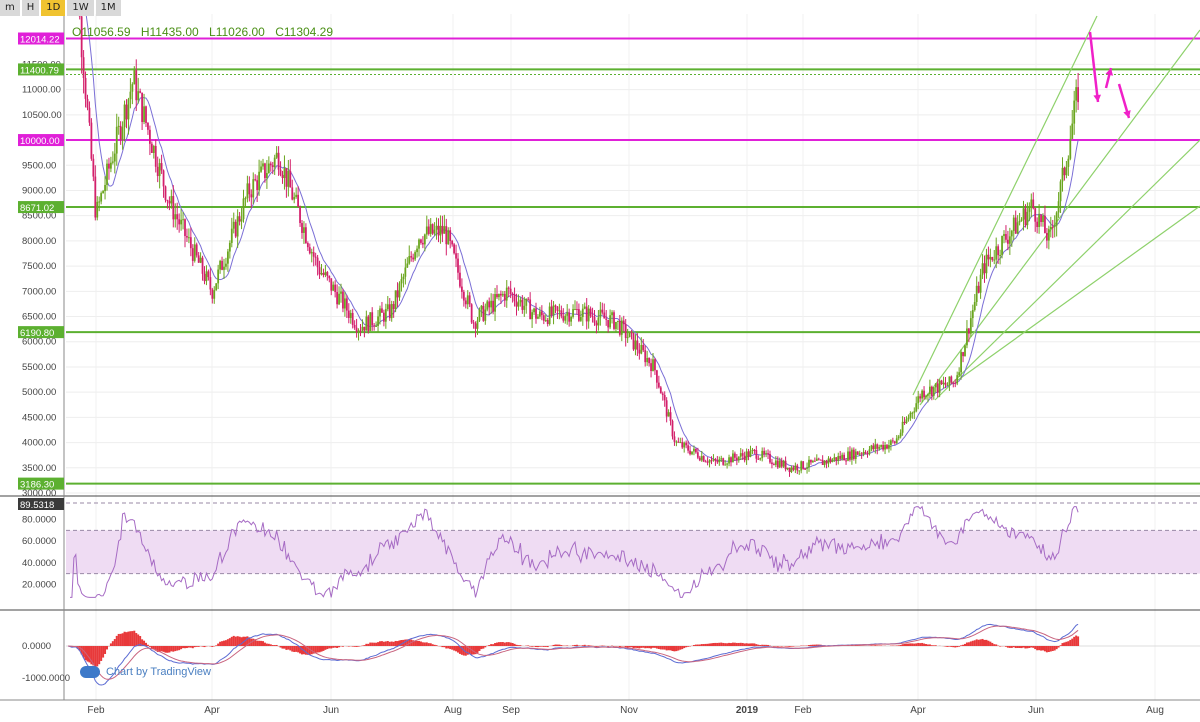 The width and height of the screenshot is (1200, 722). I want to click on y-tick-label: 9500.00, so click(39, 165).